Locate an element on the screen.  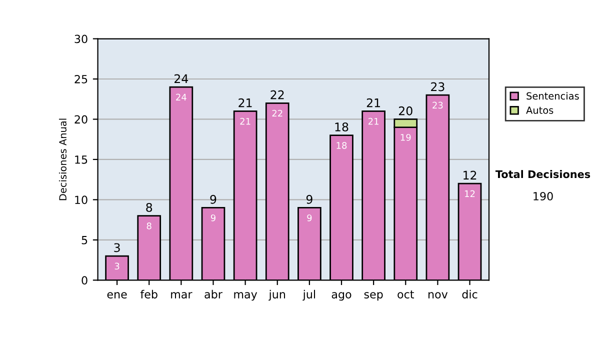
y-tick-label: 30 is located at coordinates (81, 39).